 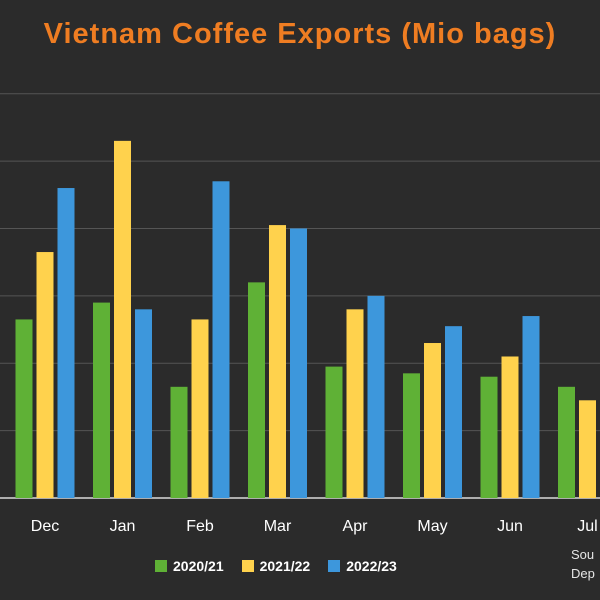 What do you see at coordinates (123, 526) in the screenshot?
I see `x-tick-label-jan: Jan` at bounding box center [123, 526].